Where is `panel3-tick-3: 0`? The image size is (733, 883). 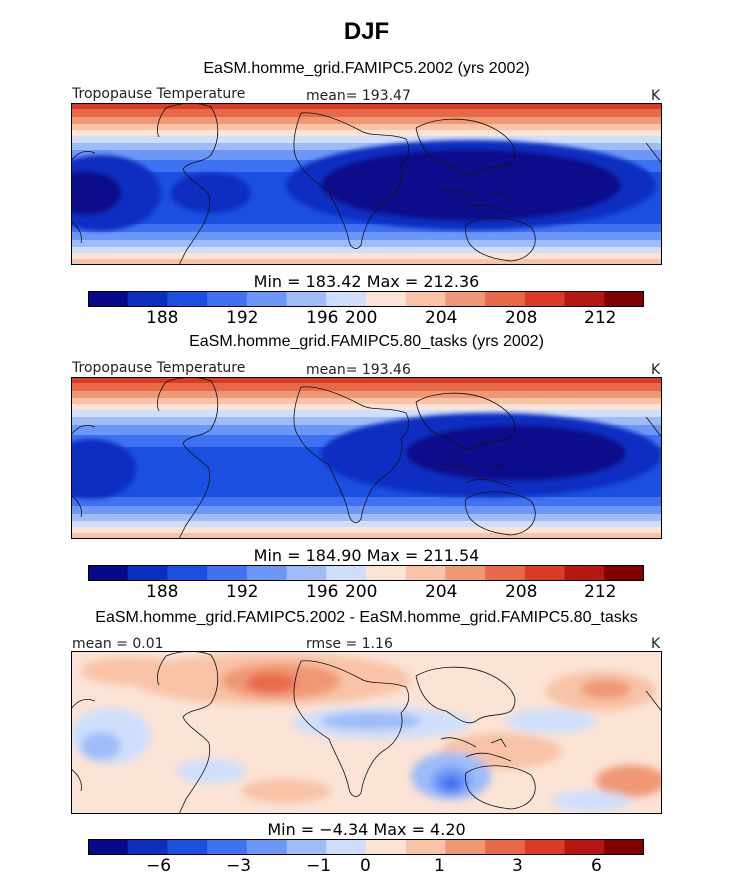 panel3-tick-3: 0 is located at coordinates (365, 866).